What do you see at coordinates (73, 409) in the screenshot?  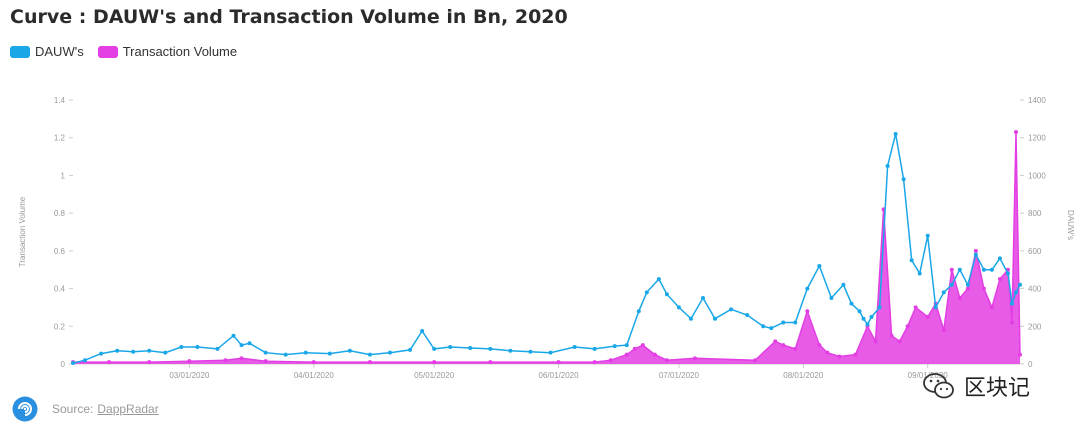 I see `source-label: Source:` at bounding box center [73, 409].